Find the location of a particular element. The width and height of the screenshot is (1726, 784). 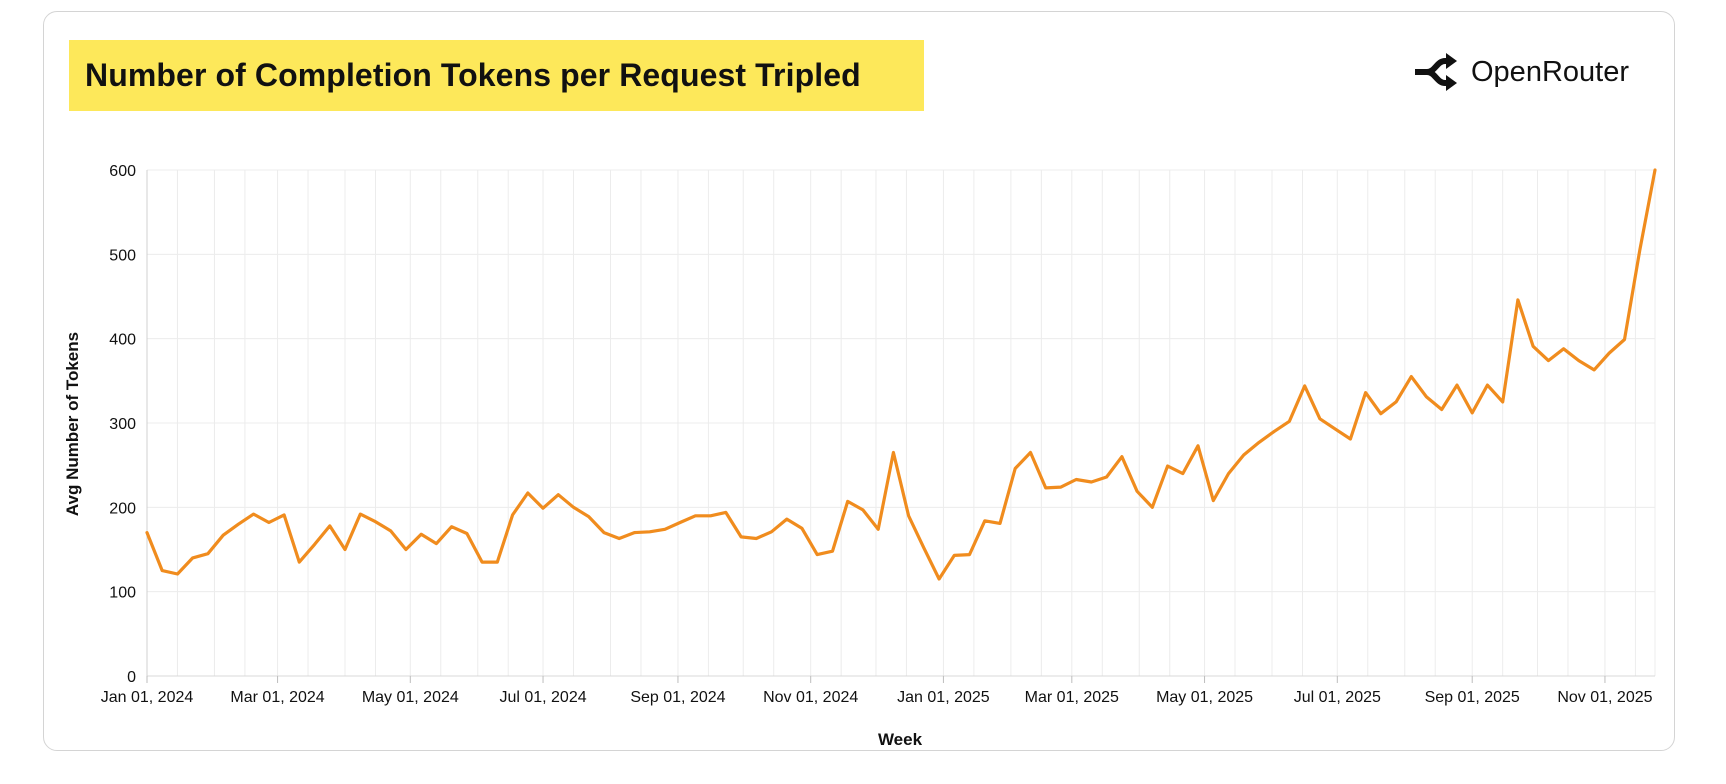

x-tick-label: Nov 01, 2025 is located at coordinates (1604, 697).